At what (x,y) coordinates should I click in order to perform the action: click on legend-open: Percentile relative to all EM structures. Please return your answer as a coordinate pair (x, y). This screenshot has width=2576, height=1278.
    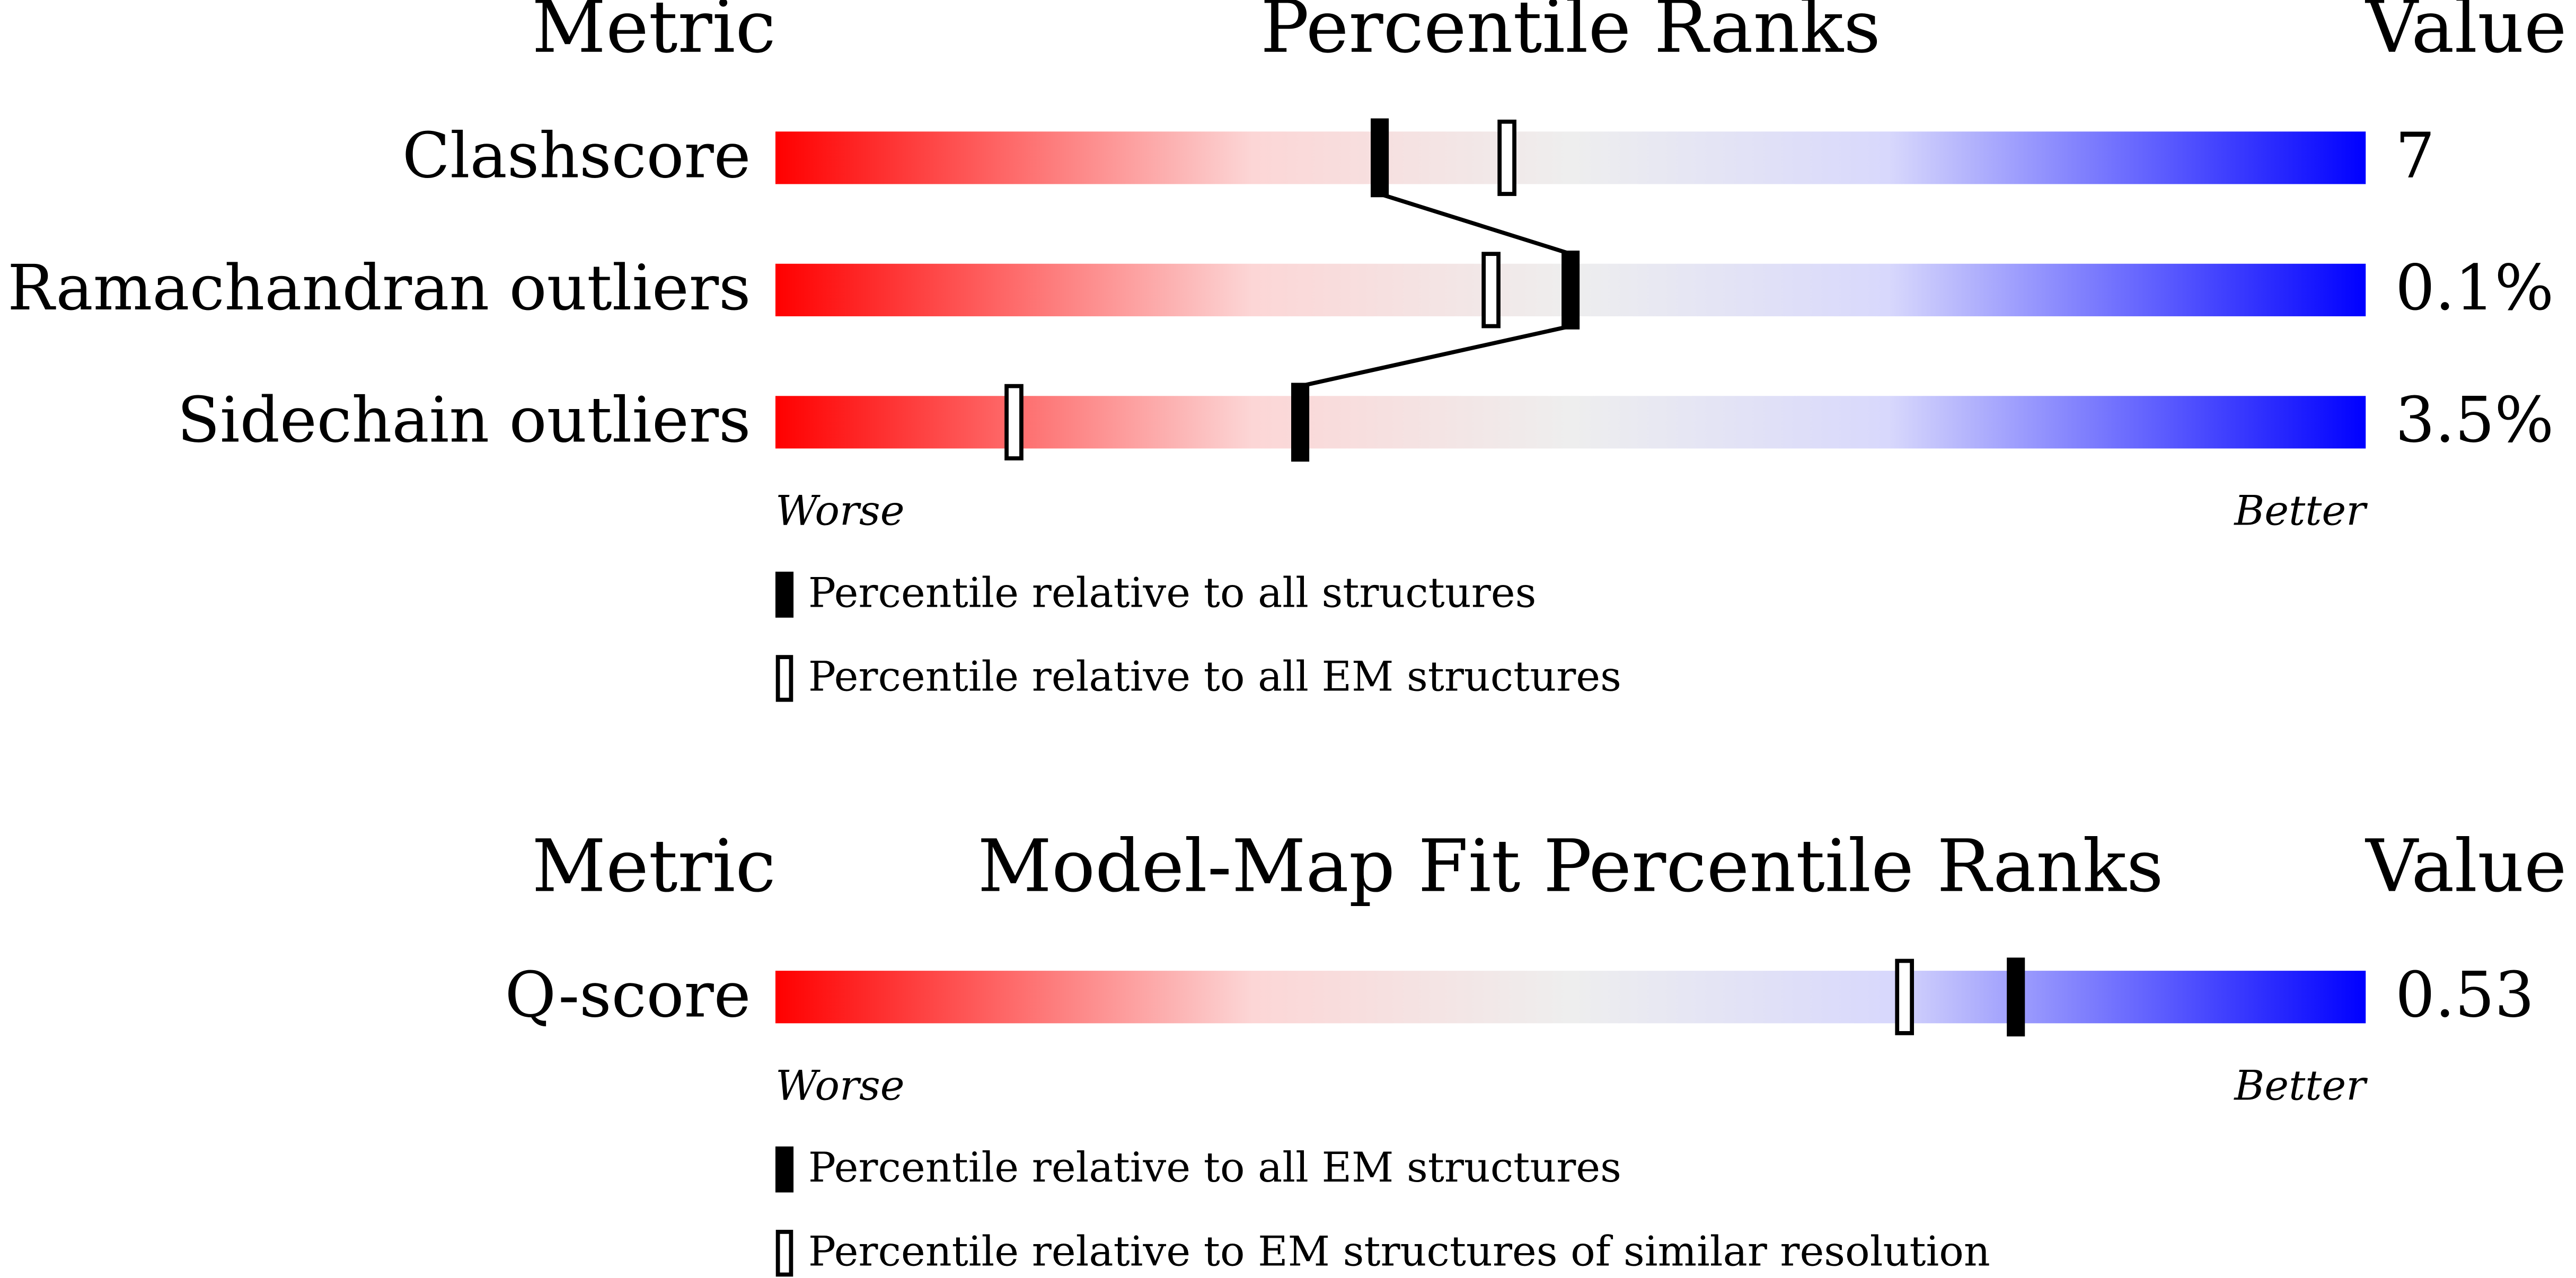
    Looking at the image, I should click on (1214, 676).